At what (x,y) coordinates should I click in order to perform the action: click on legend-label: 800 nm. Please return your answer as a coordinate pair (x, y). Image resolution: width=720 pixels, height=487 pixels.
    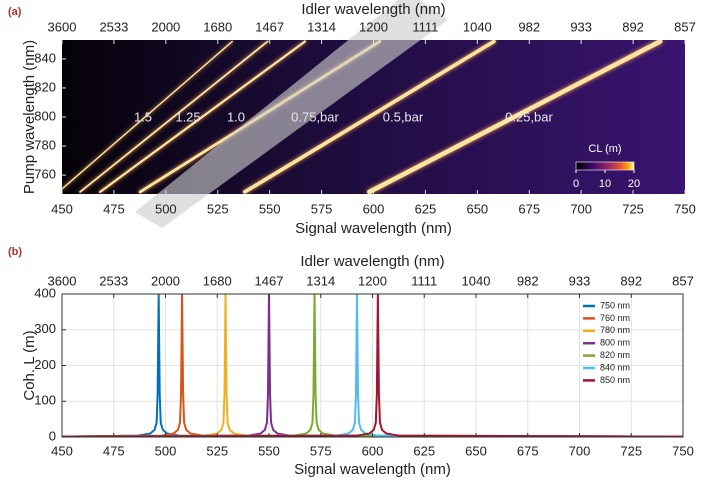
    Looking at the image, I should click on (615, 343).